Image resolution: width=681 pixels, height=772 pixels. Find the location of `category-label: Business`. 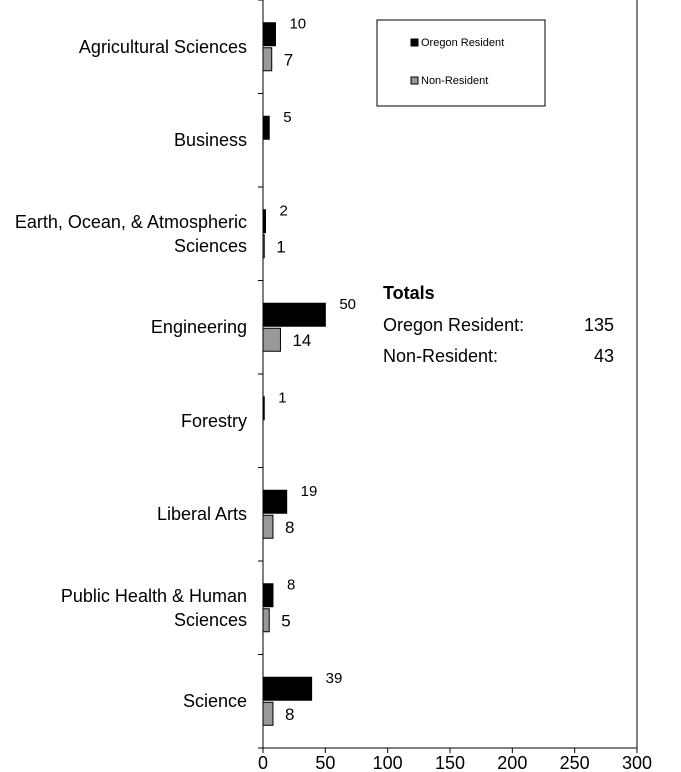

category-label: Business is located at coordinates (210, 140).